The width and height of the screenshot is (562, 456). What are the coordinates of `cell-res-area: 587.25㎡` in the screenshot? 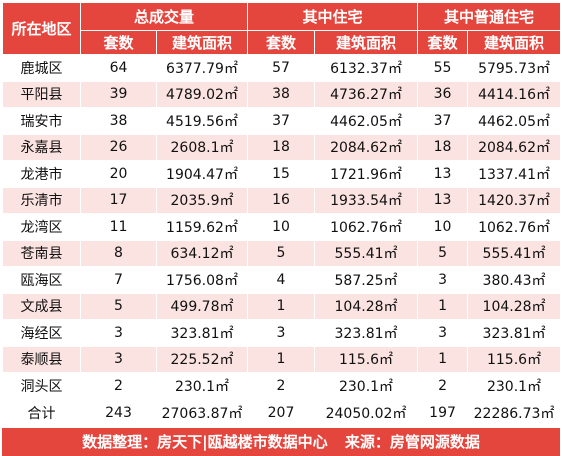 It's located at (366, 280).